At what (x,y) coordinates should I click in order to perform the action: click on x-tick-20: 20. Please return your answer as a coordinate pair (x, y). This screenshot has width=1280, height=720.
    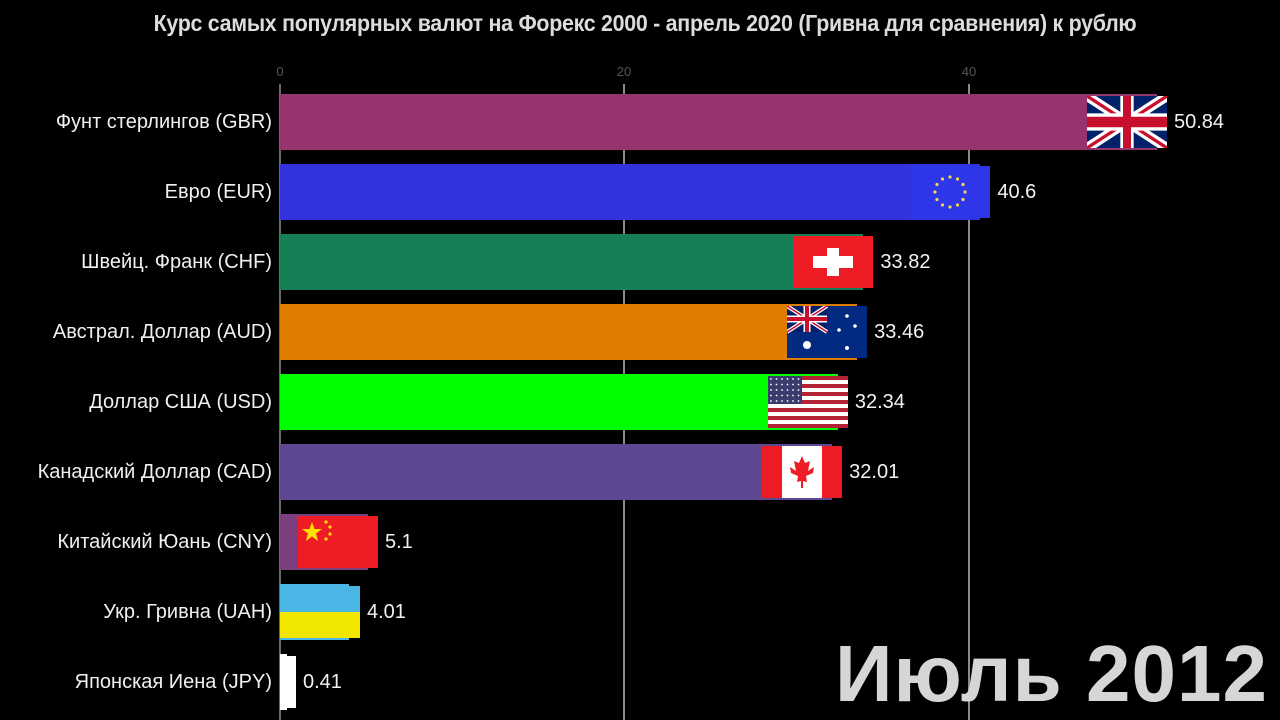
    Looking at the image, I should click on (624, 71).